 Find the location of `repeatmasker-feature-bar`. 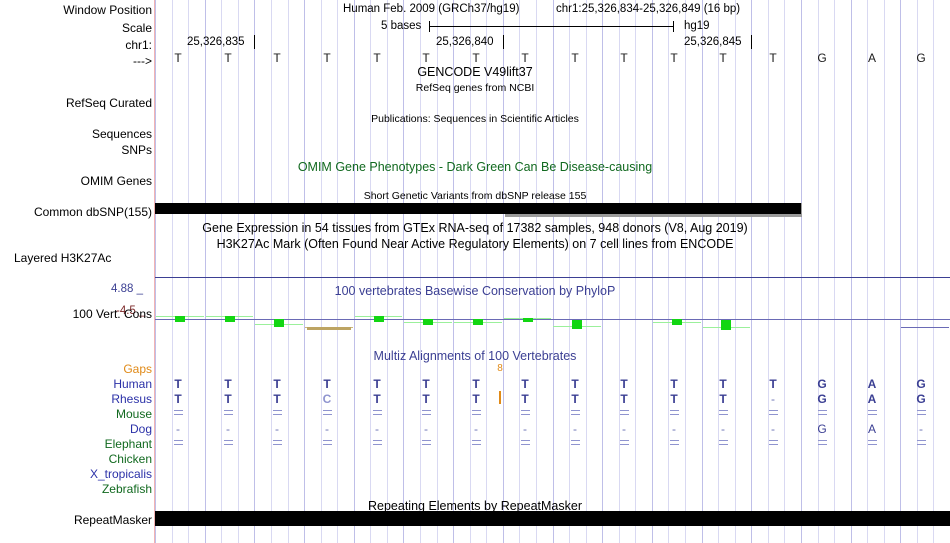

repeatmasker-feature-bar is located at coordinates (552, 518).